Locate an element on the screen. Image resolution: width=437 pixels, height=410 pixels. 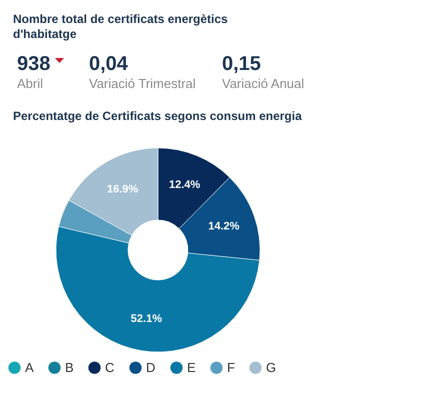
legend-label: G is located at coordinates (271, 367).